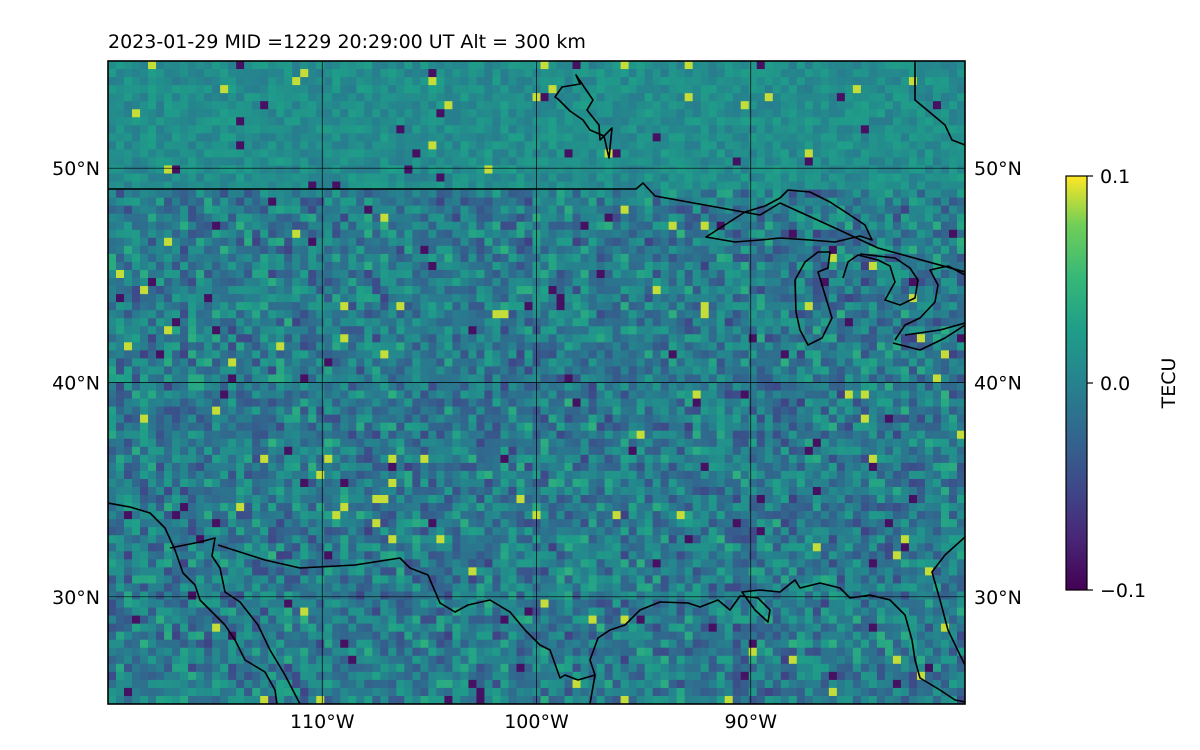  Describe the element at coordinates (813, 298) in the screenshot. I see `lake-michigan` at that location.